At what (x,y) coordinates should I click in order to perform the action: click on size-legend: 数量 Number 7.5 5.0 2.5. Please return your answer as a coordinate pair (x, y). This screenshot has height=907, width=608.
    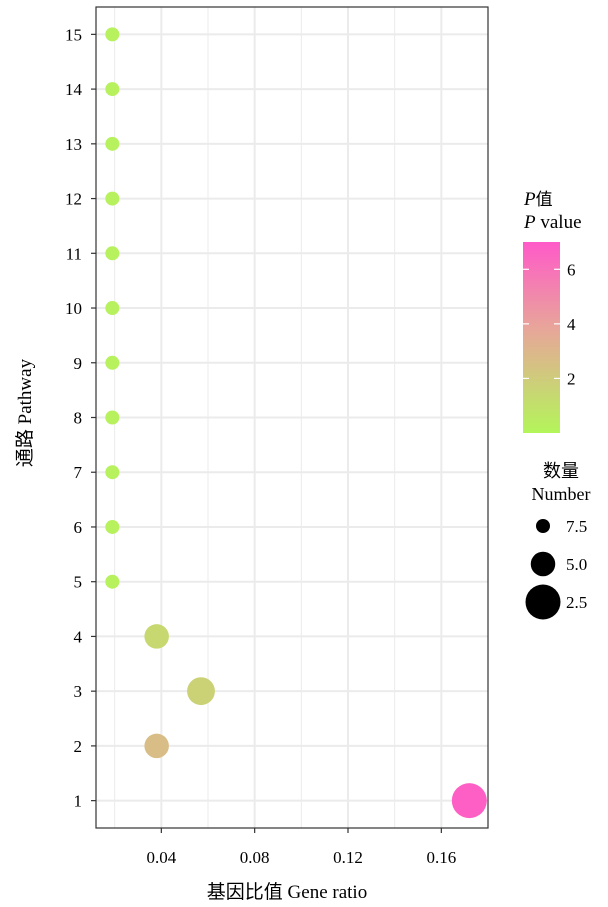
    Looking at the image, I should click on (558, 540).